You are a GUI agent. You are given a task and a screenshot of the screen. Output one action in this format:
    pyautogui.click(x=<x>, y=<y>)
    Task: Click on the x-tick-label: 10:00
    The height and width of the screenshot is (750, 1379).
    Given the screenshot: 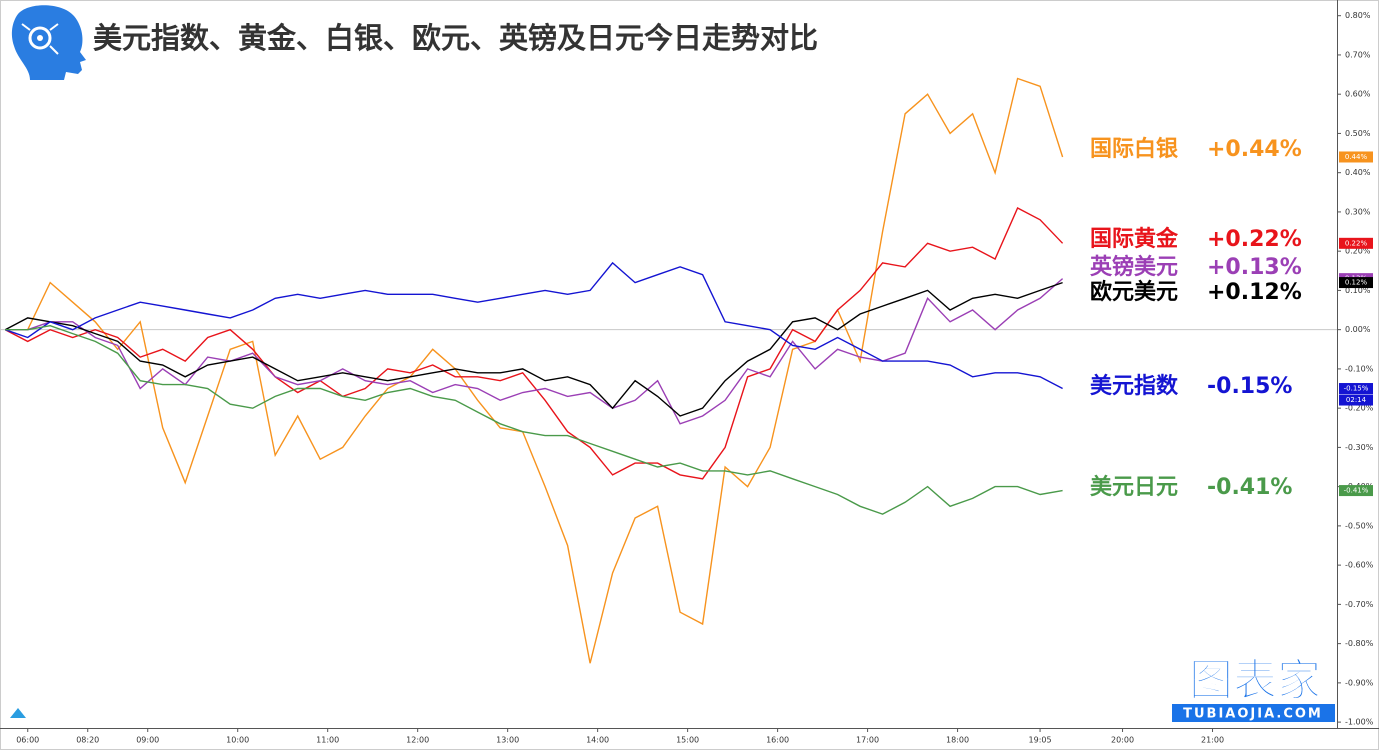 What is the action you would take?
    pyautogui.click(x=237, y=740)
    